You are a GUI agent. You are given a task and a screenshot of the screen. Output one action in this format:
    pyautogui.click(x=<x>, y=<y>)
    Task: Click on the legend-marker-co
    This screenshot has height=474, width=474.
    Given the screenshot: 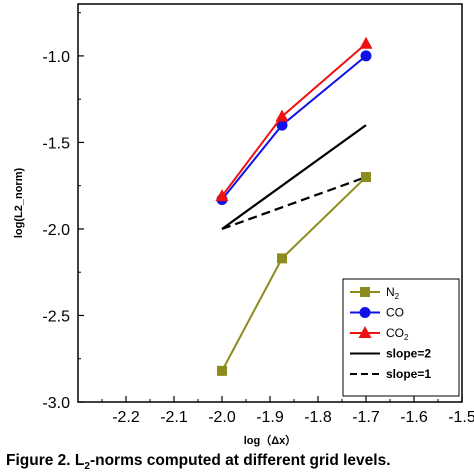 What is the action you would take?
    pyautogui.click(x=365, y=312)
    